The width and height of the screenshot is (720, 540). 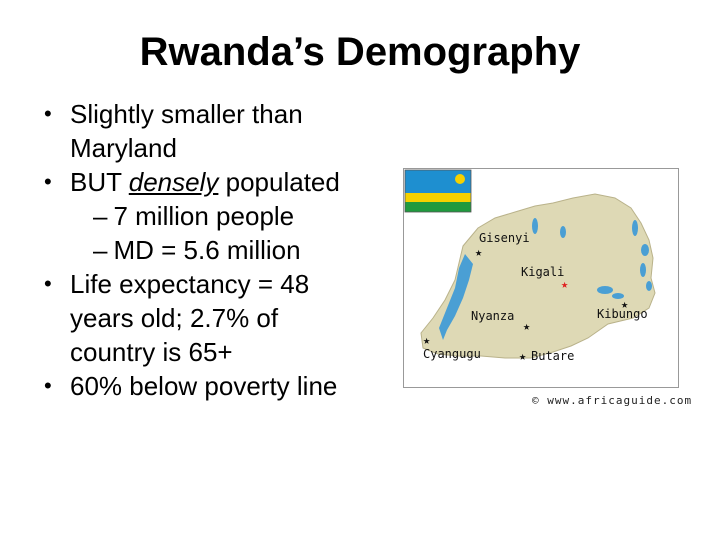 I want to click on city-star-nyanza: ★, so click(x=526, y=326).